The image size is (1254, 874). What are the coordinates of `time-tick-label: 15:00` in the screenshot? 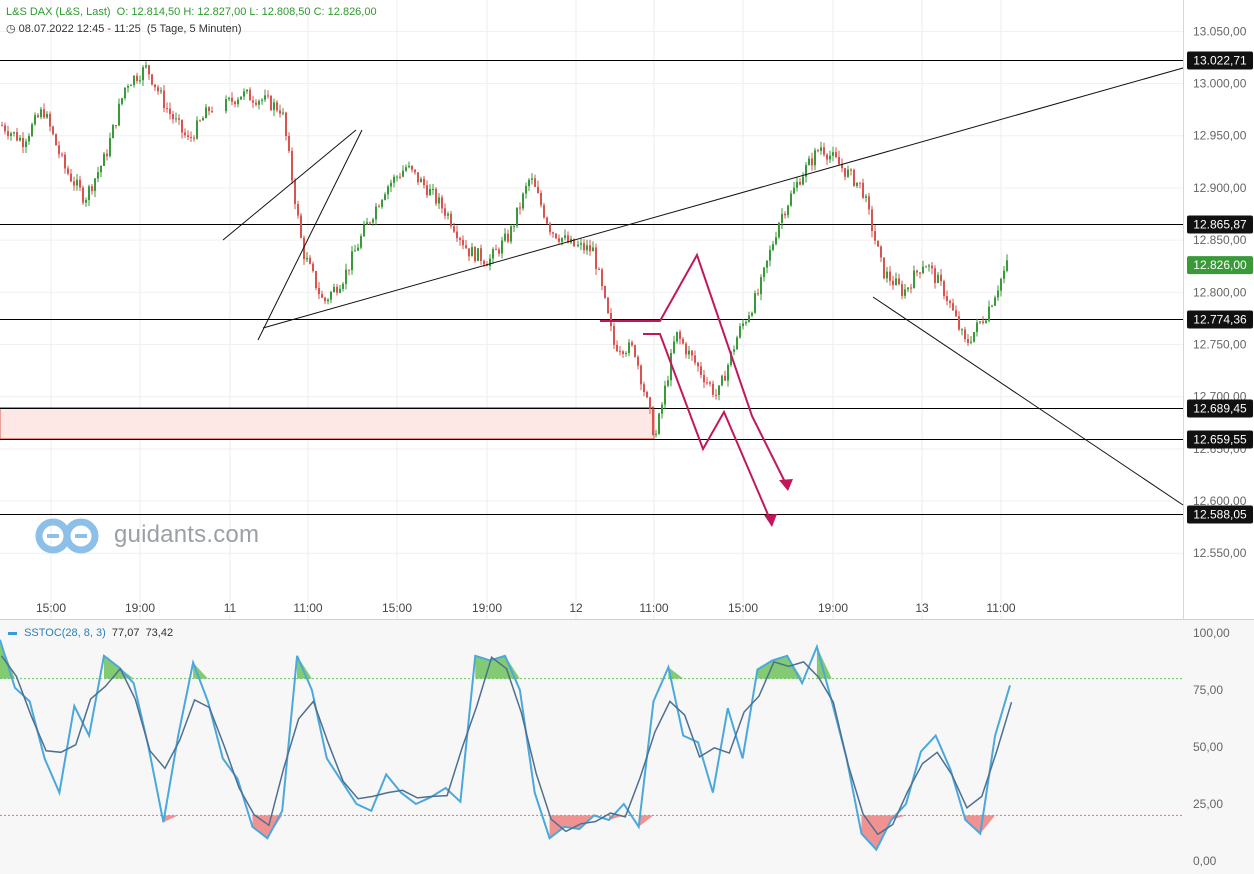 It's located at (51, 608).